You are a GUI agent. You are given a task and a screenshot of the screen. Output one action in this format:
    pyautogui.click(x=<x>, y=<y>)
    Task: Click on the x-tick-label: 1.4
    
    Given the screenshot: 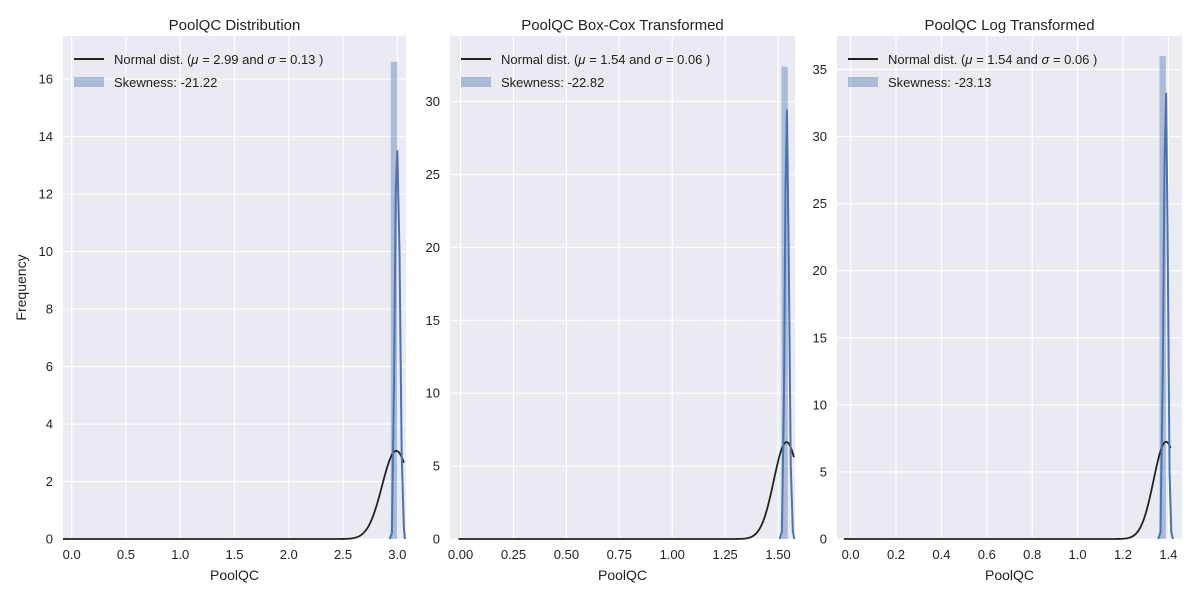 What is the action you would take?
    pyautogui.click(x=1168, y=554)
    